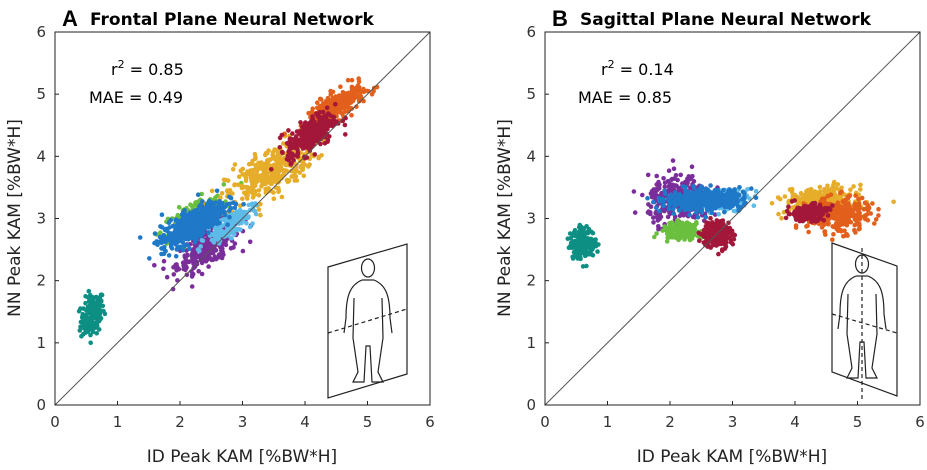 The height and width of the screenshot is (470, 927). Describe the element at coordinates (531, 281) in the screenshot. I see `panel-b-y-tick-label: 2` at that location.